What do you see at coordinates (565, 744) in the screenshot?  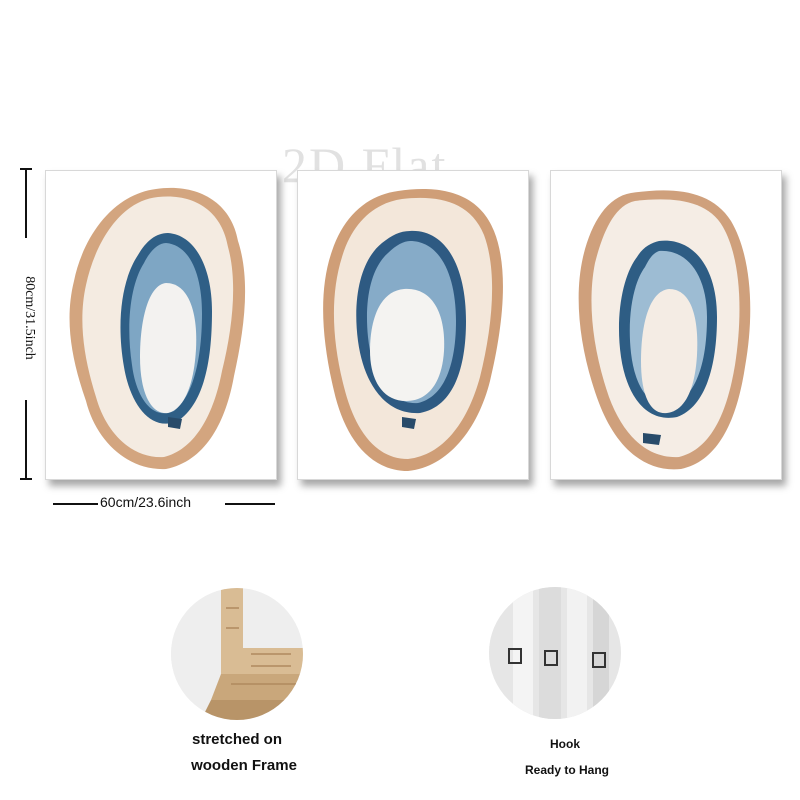 I see `hook-caption-line1: Hook` at bounding box center [565, 744].